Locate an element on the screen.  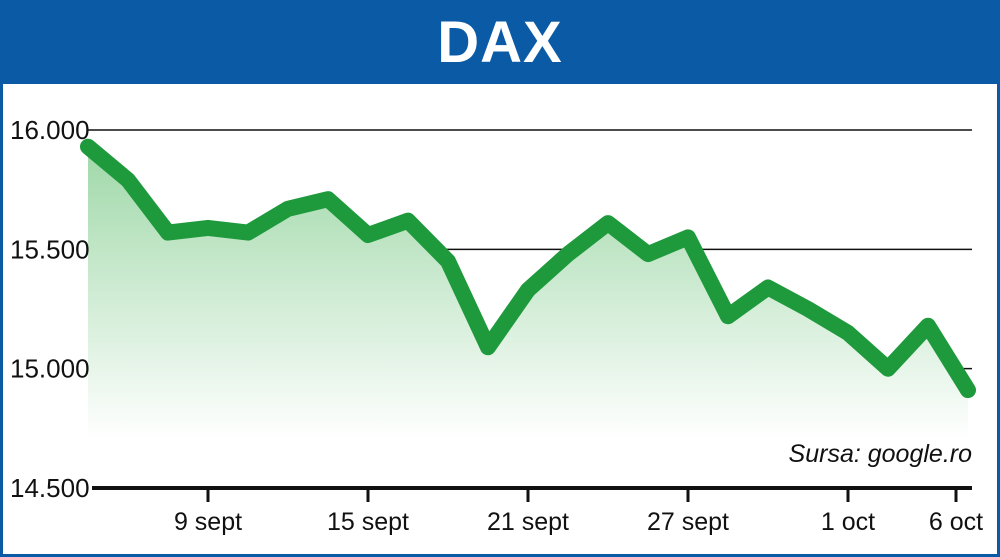
source-note: Sursa: google.ro is located at coordinates (881, 454).